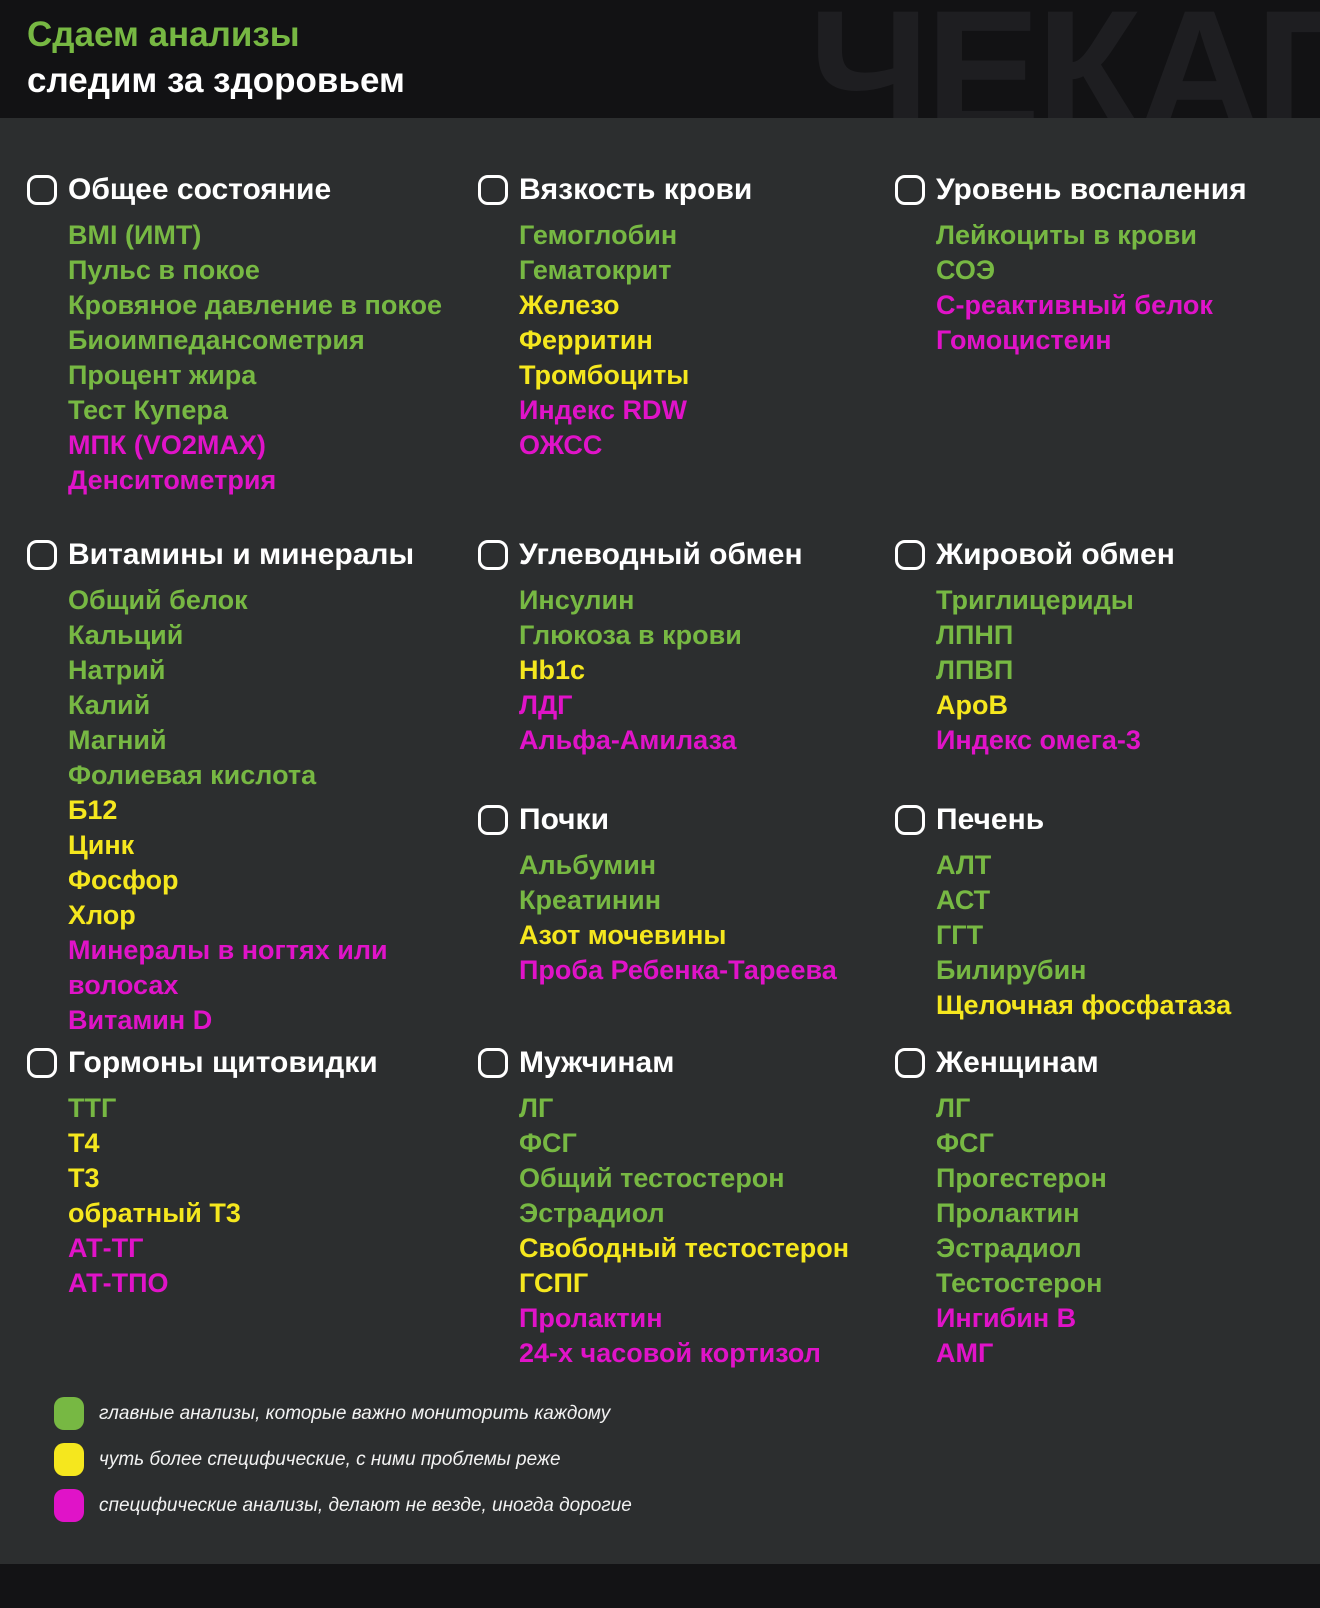 The image size is (1320, 1608). What do you see at coordinates (964, 865) in the screenshot?
I see `test-item: АЛТ` at bounding box center [964, 865].